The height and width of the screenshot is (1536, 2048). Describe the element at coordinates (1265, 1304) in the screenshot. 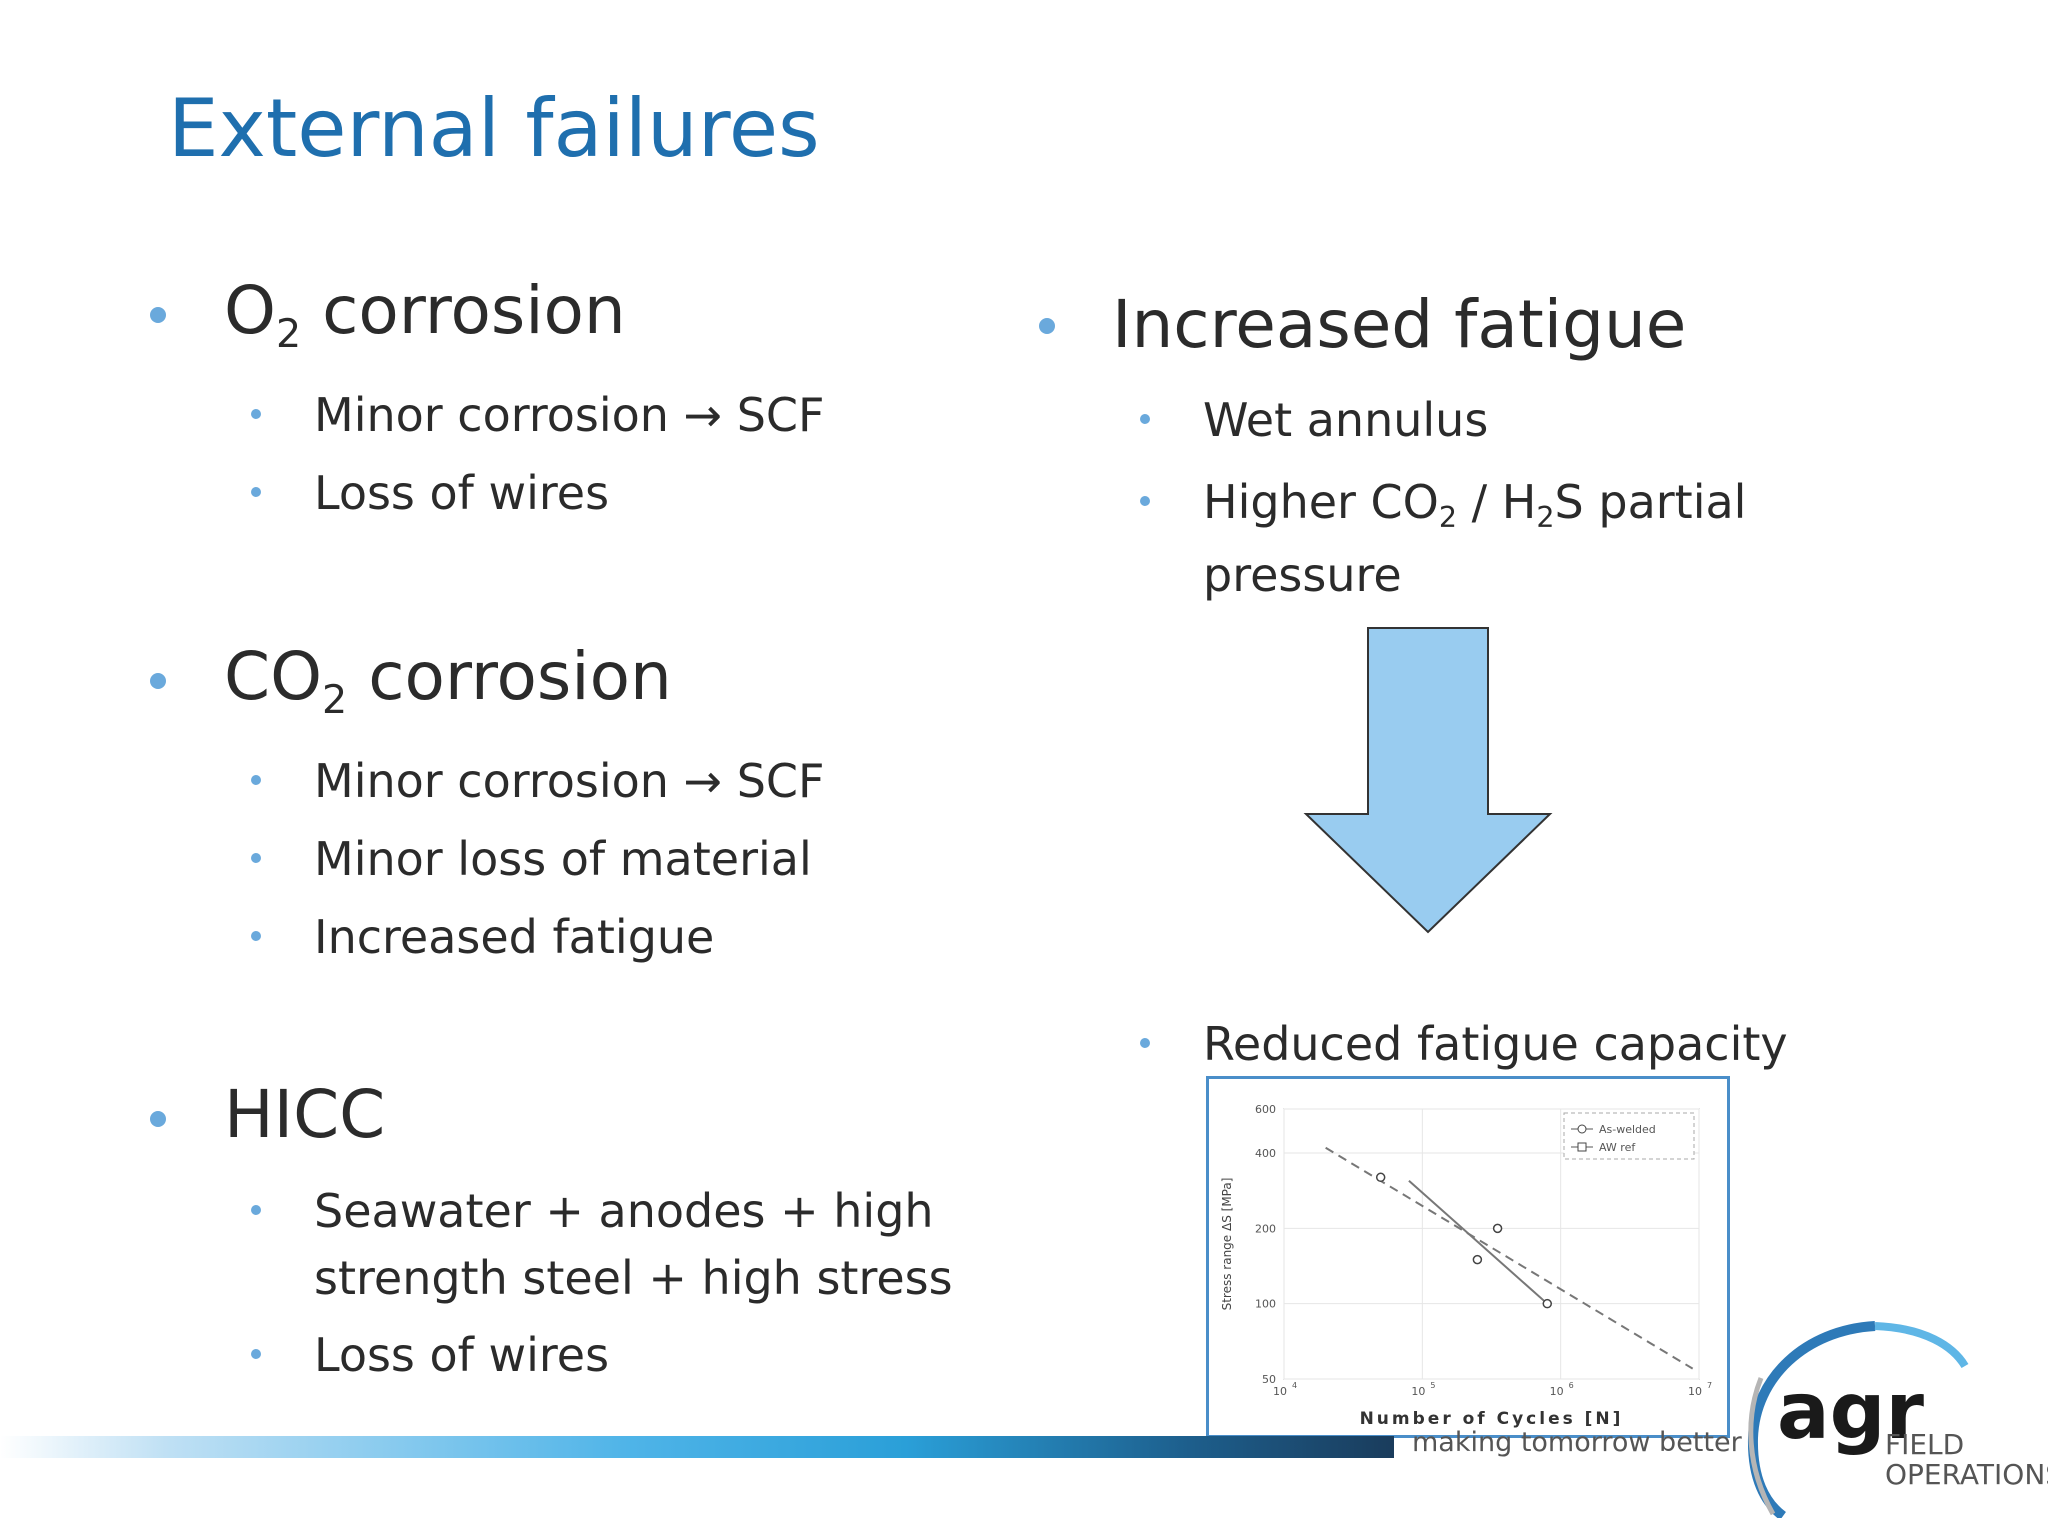

I see `y-tick-label: 100` at that location.